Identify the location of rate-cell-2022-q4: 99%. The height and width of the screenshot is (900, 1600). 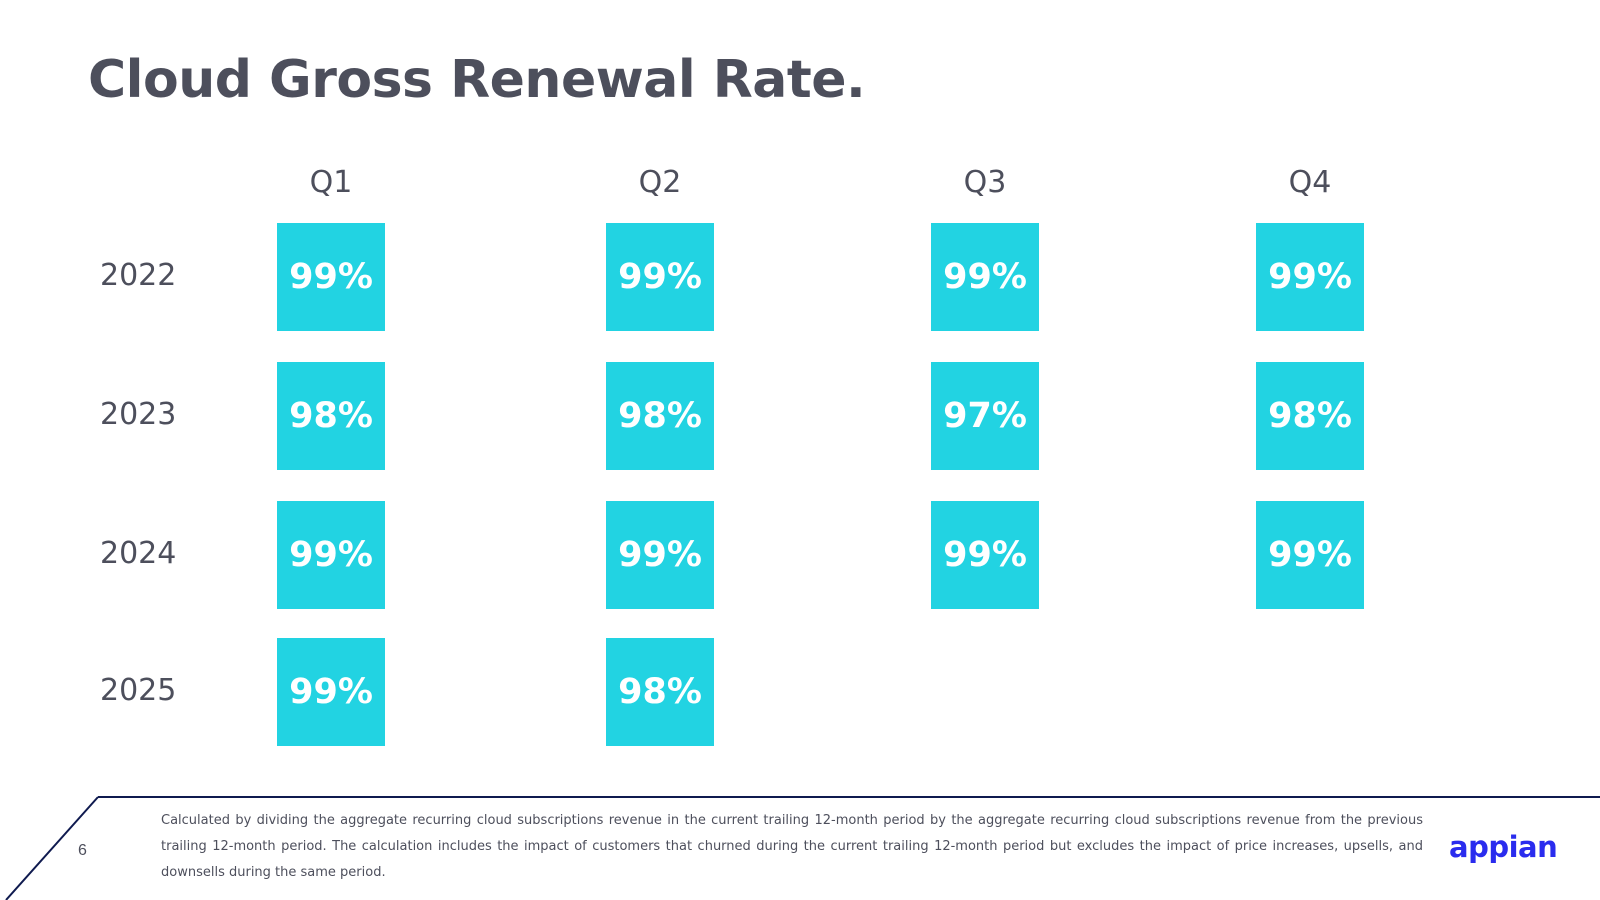
(1310, 277).